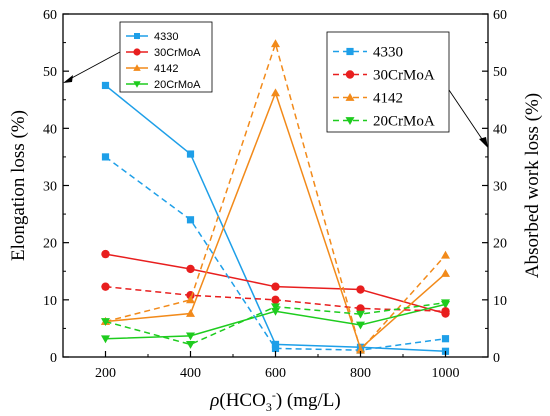 This screenshot has height=416, width=550. I want to click on y2-tick-label: 50, so click(500, 72).